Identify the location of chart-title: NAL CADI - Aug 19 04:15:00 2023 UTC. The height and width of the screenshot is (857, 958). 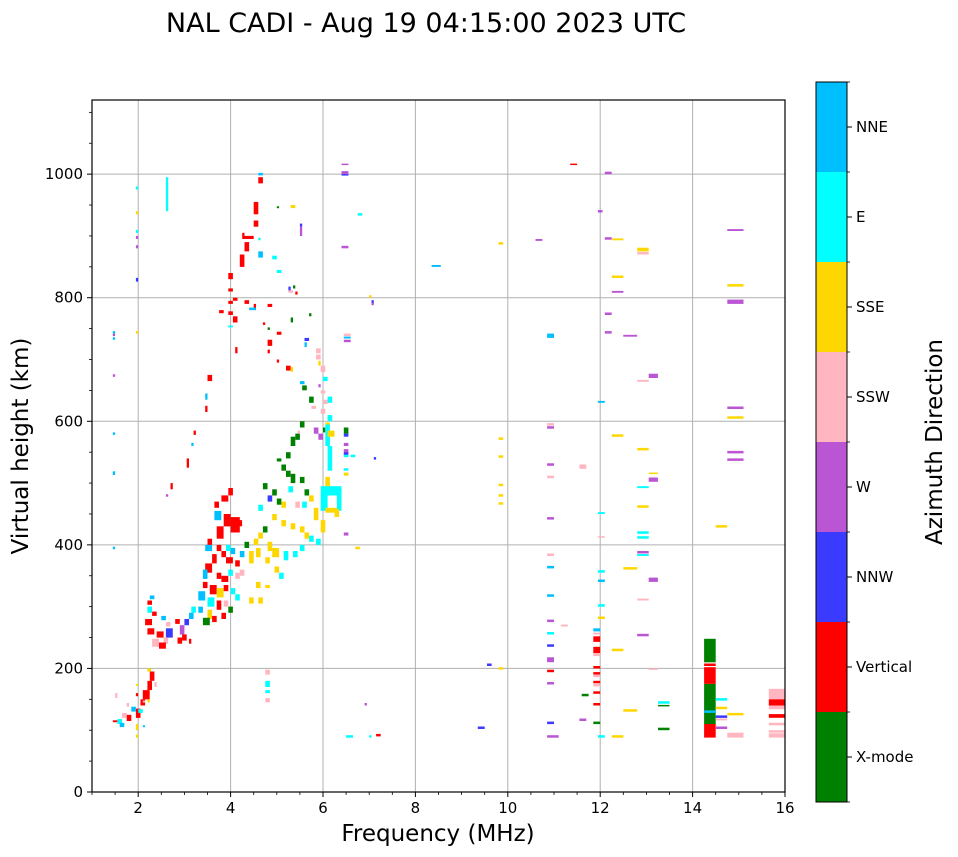
(426, 23).